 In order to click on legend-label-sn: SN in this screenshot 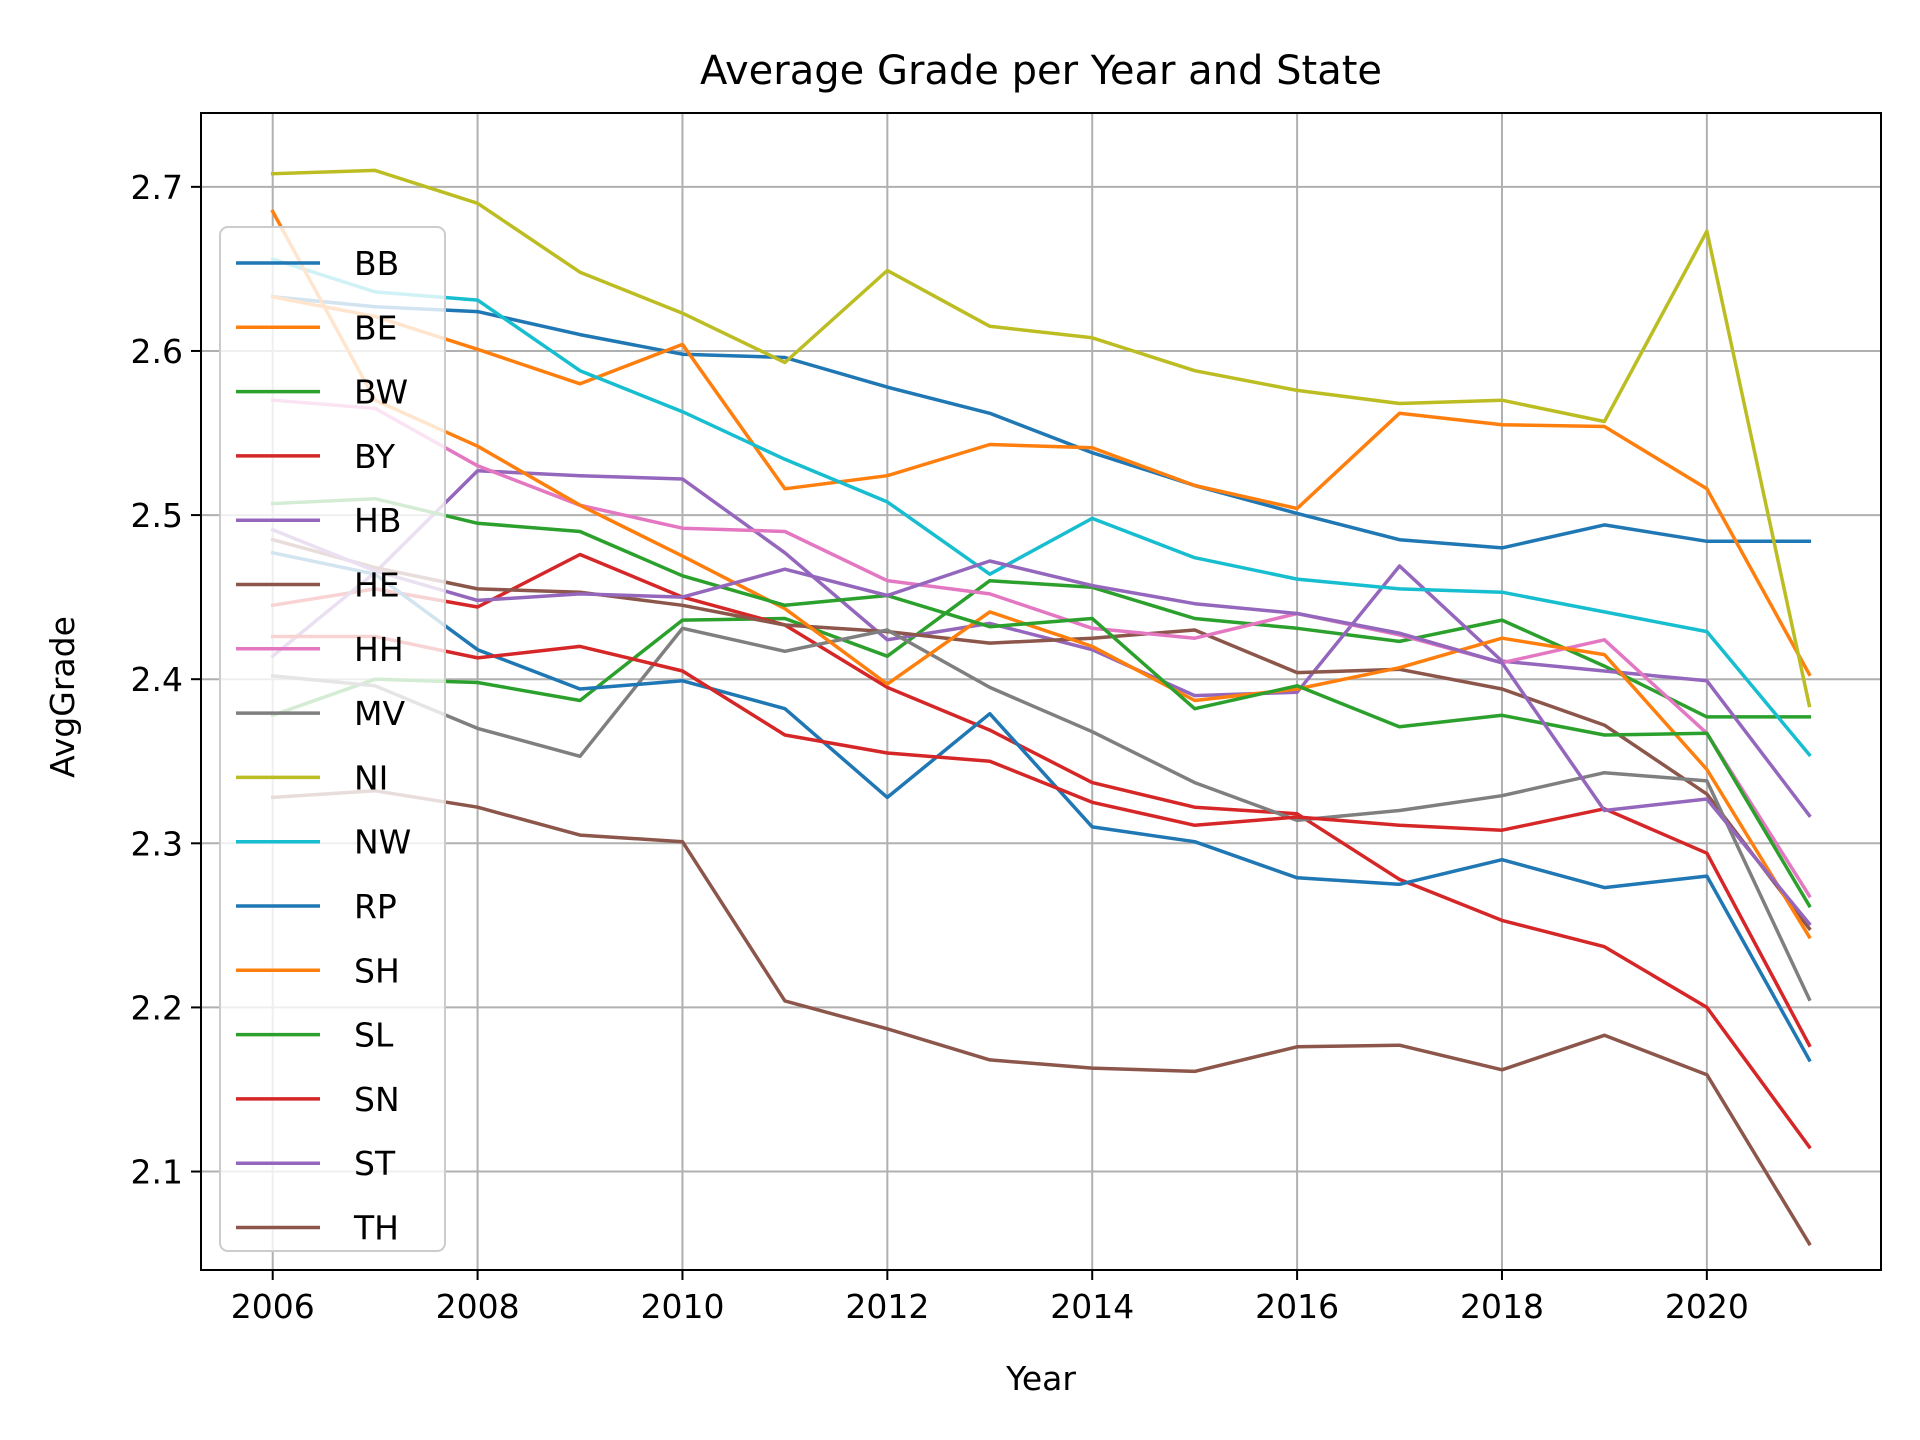, I will do `click(377, 1099)`.